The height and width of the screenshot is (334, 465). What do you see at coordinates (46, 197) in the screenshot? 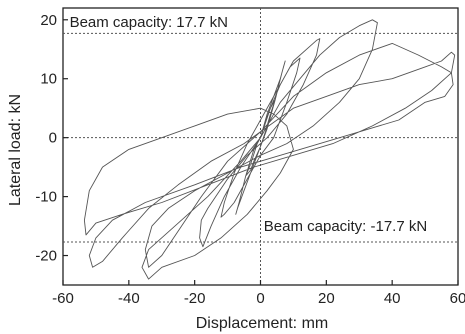
I see `y-tick-label-1: -10` at bounding box center [46, 197].